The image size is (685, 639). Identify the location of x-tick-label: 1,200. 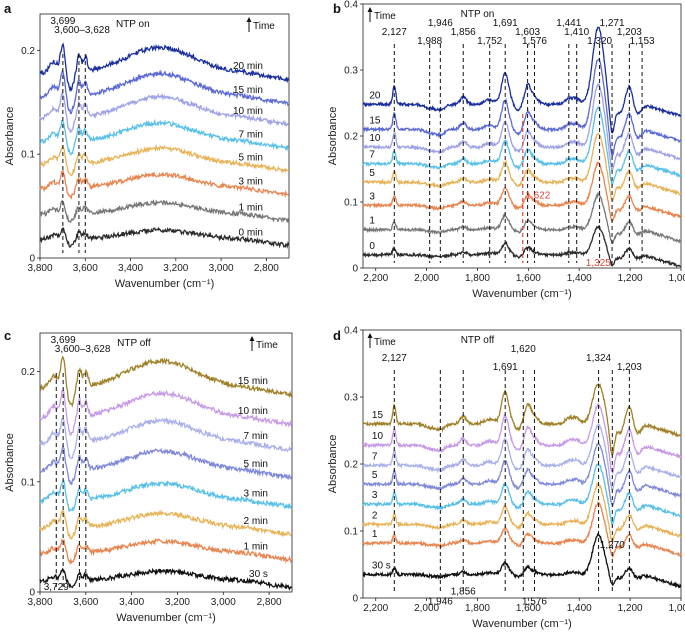
(630, 278).